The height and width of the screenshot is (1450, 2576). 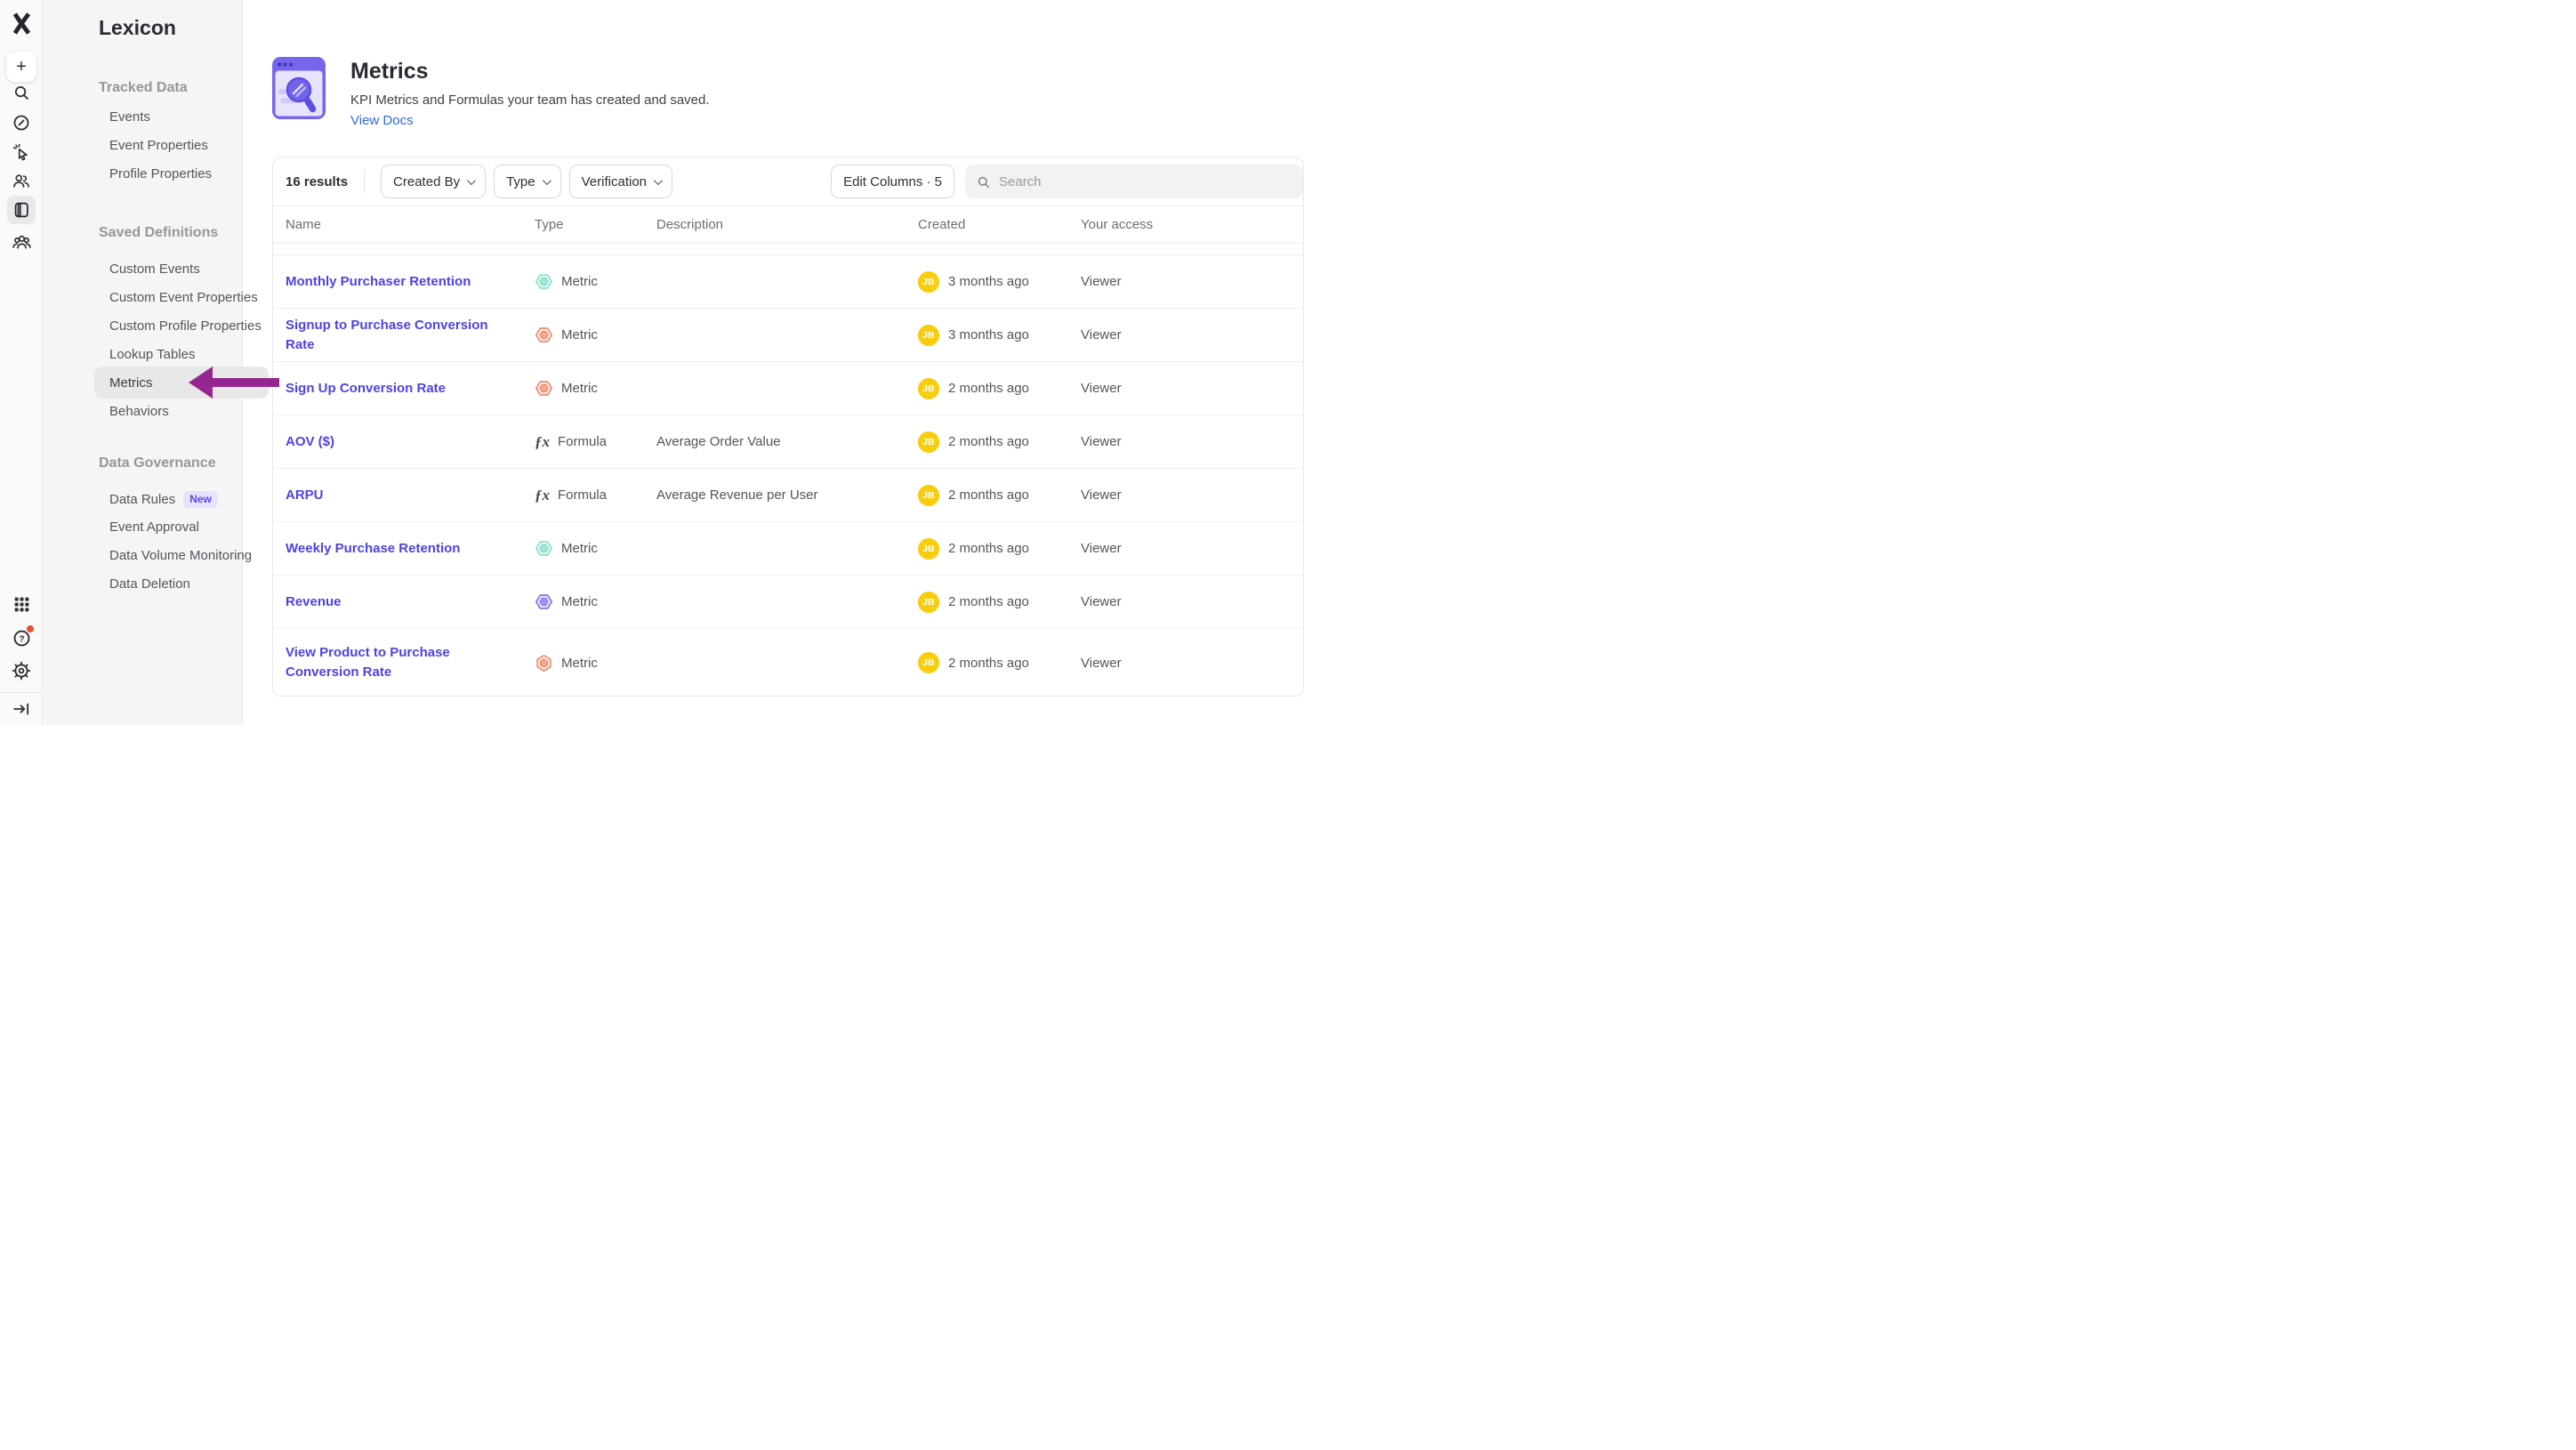 I want to click on section-data-governance: Data Governance, so click(x=157, y=463).